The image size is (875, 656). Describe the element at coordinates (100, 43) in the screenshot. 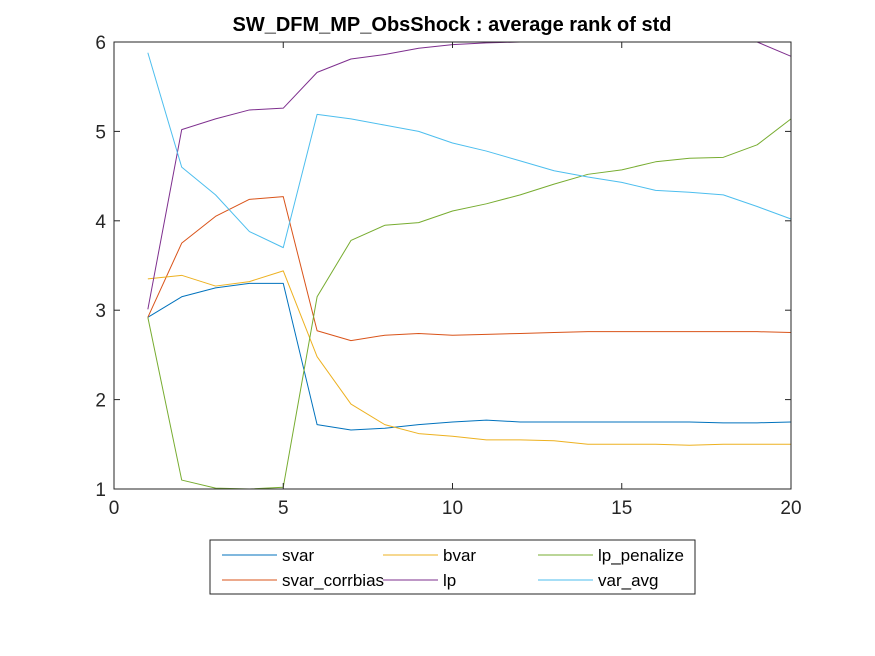

I see `y-tick-label: 6` at that location.